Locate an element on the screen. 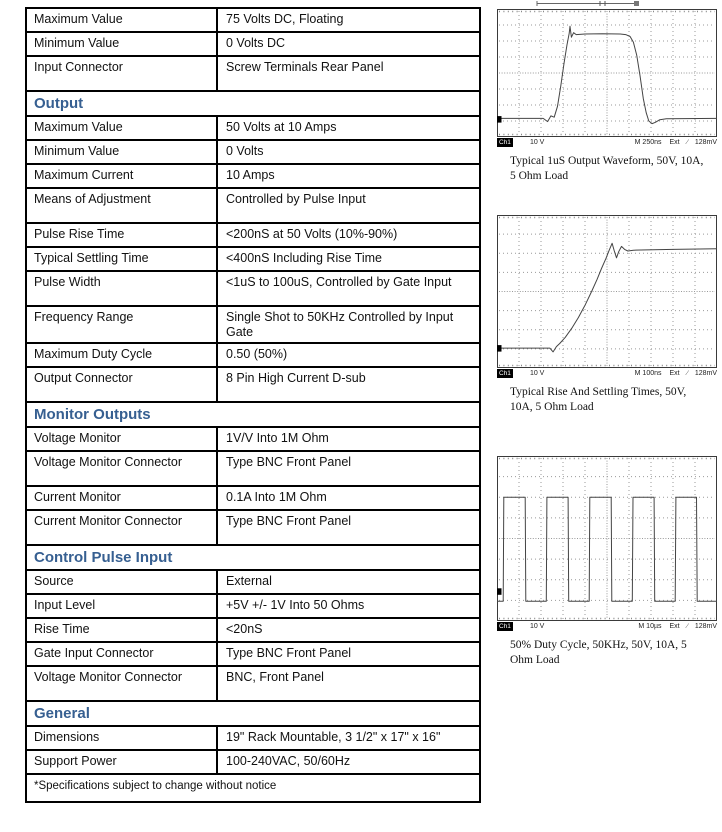 This screenshot has width=722, height=832. spec-value: Controlled by Pulse Input is located at coordinates (296, 199).